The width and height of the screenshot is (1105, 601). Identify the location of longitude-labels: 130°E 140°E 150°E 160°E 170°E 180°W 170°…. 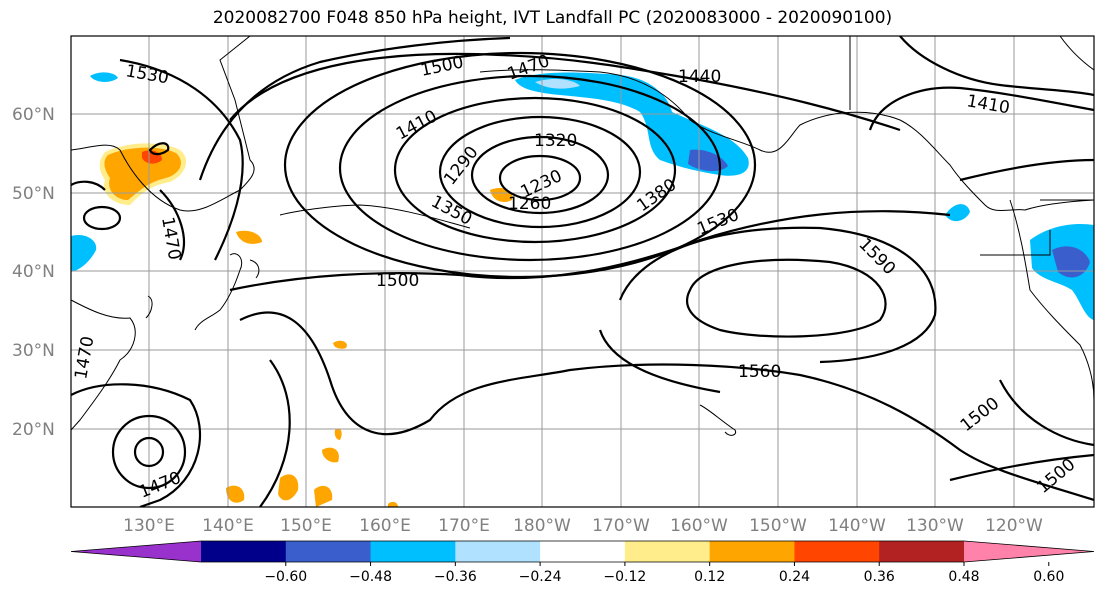
(583, 526).